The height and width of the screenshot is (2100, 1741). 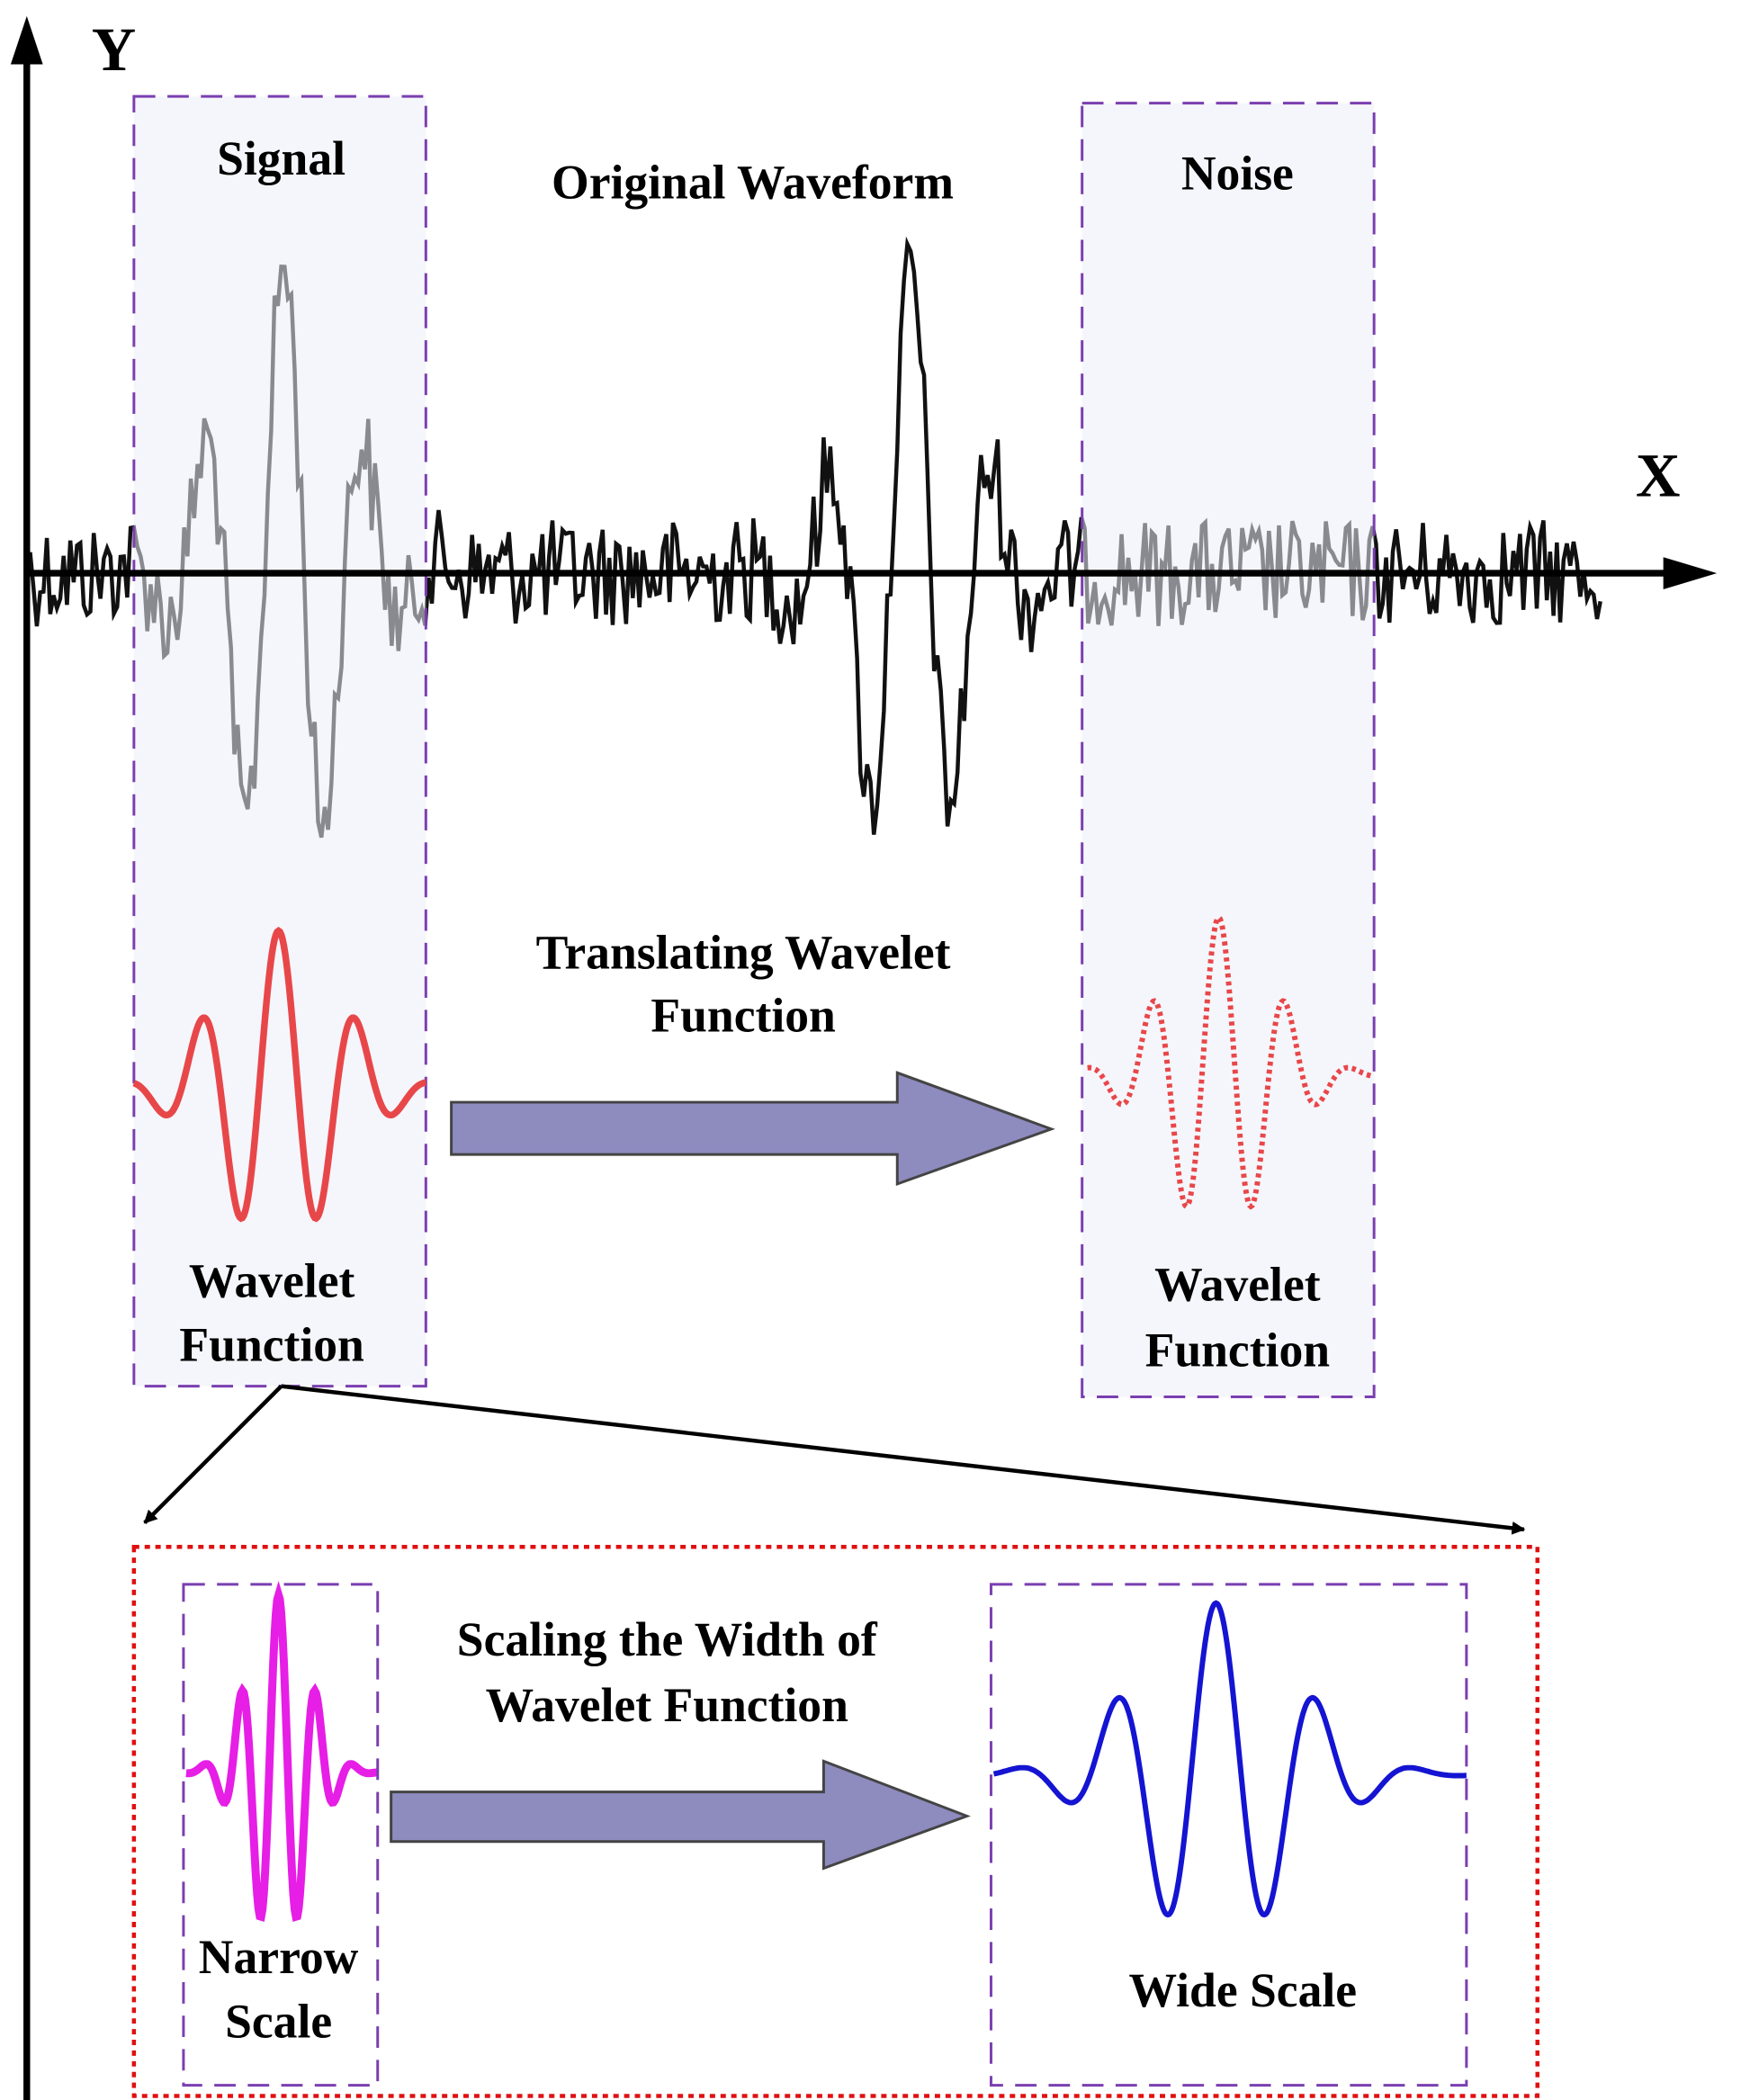 I want to click on wavelet, so click(x=279, y=1074).